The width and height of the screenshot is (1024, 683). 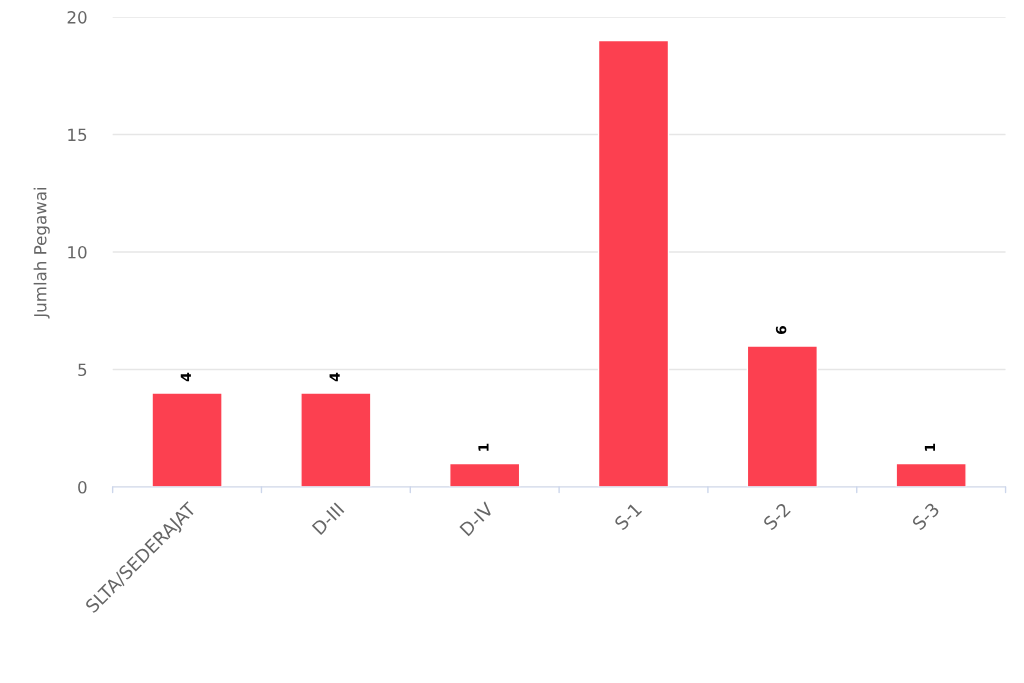 I want to click on y-tick-label: 5, so click(x=82, y=370).